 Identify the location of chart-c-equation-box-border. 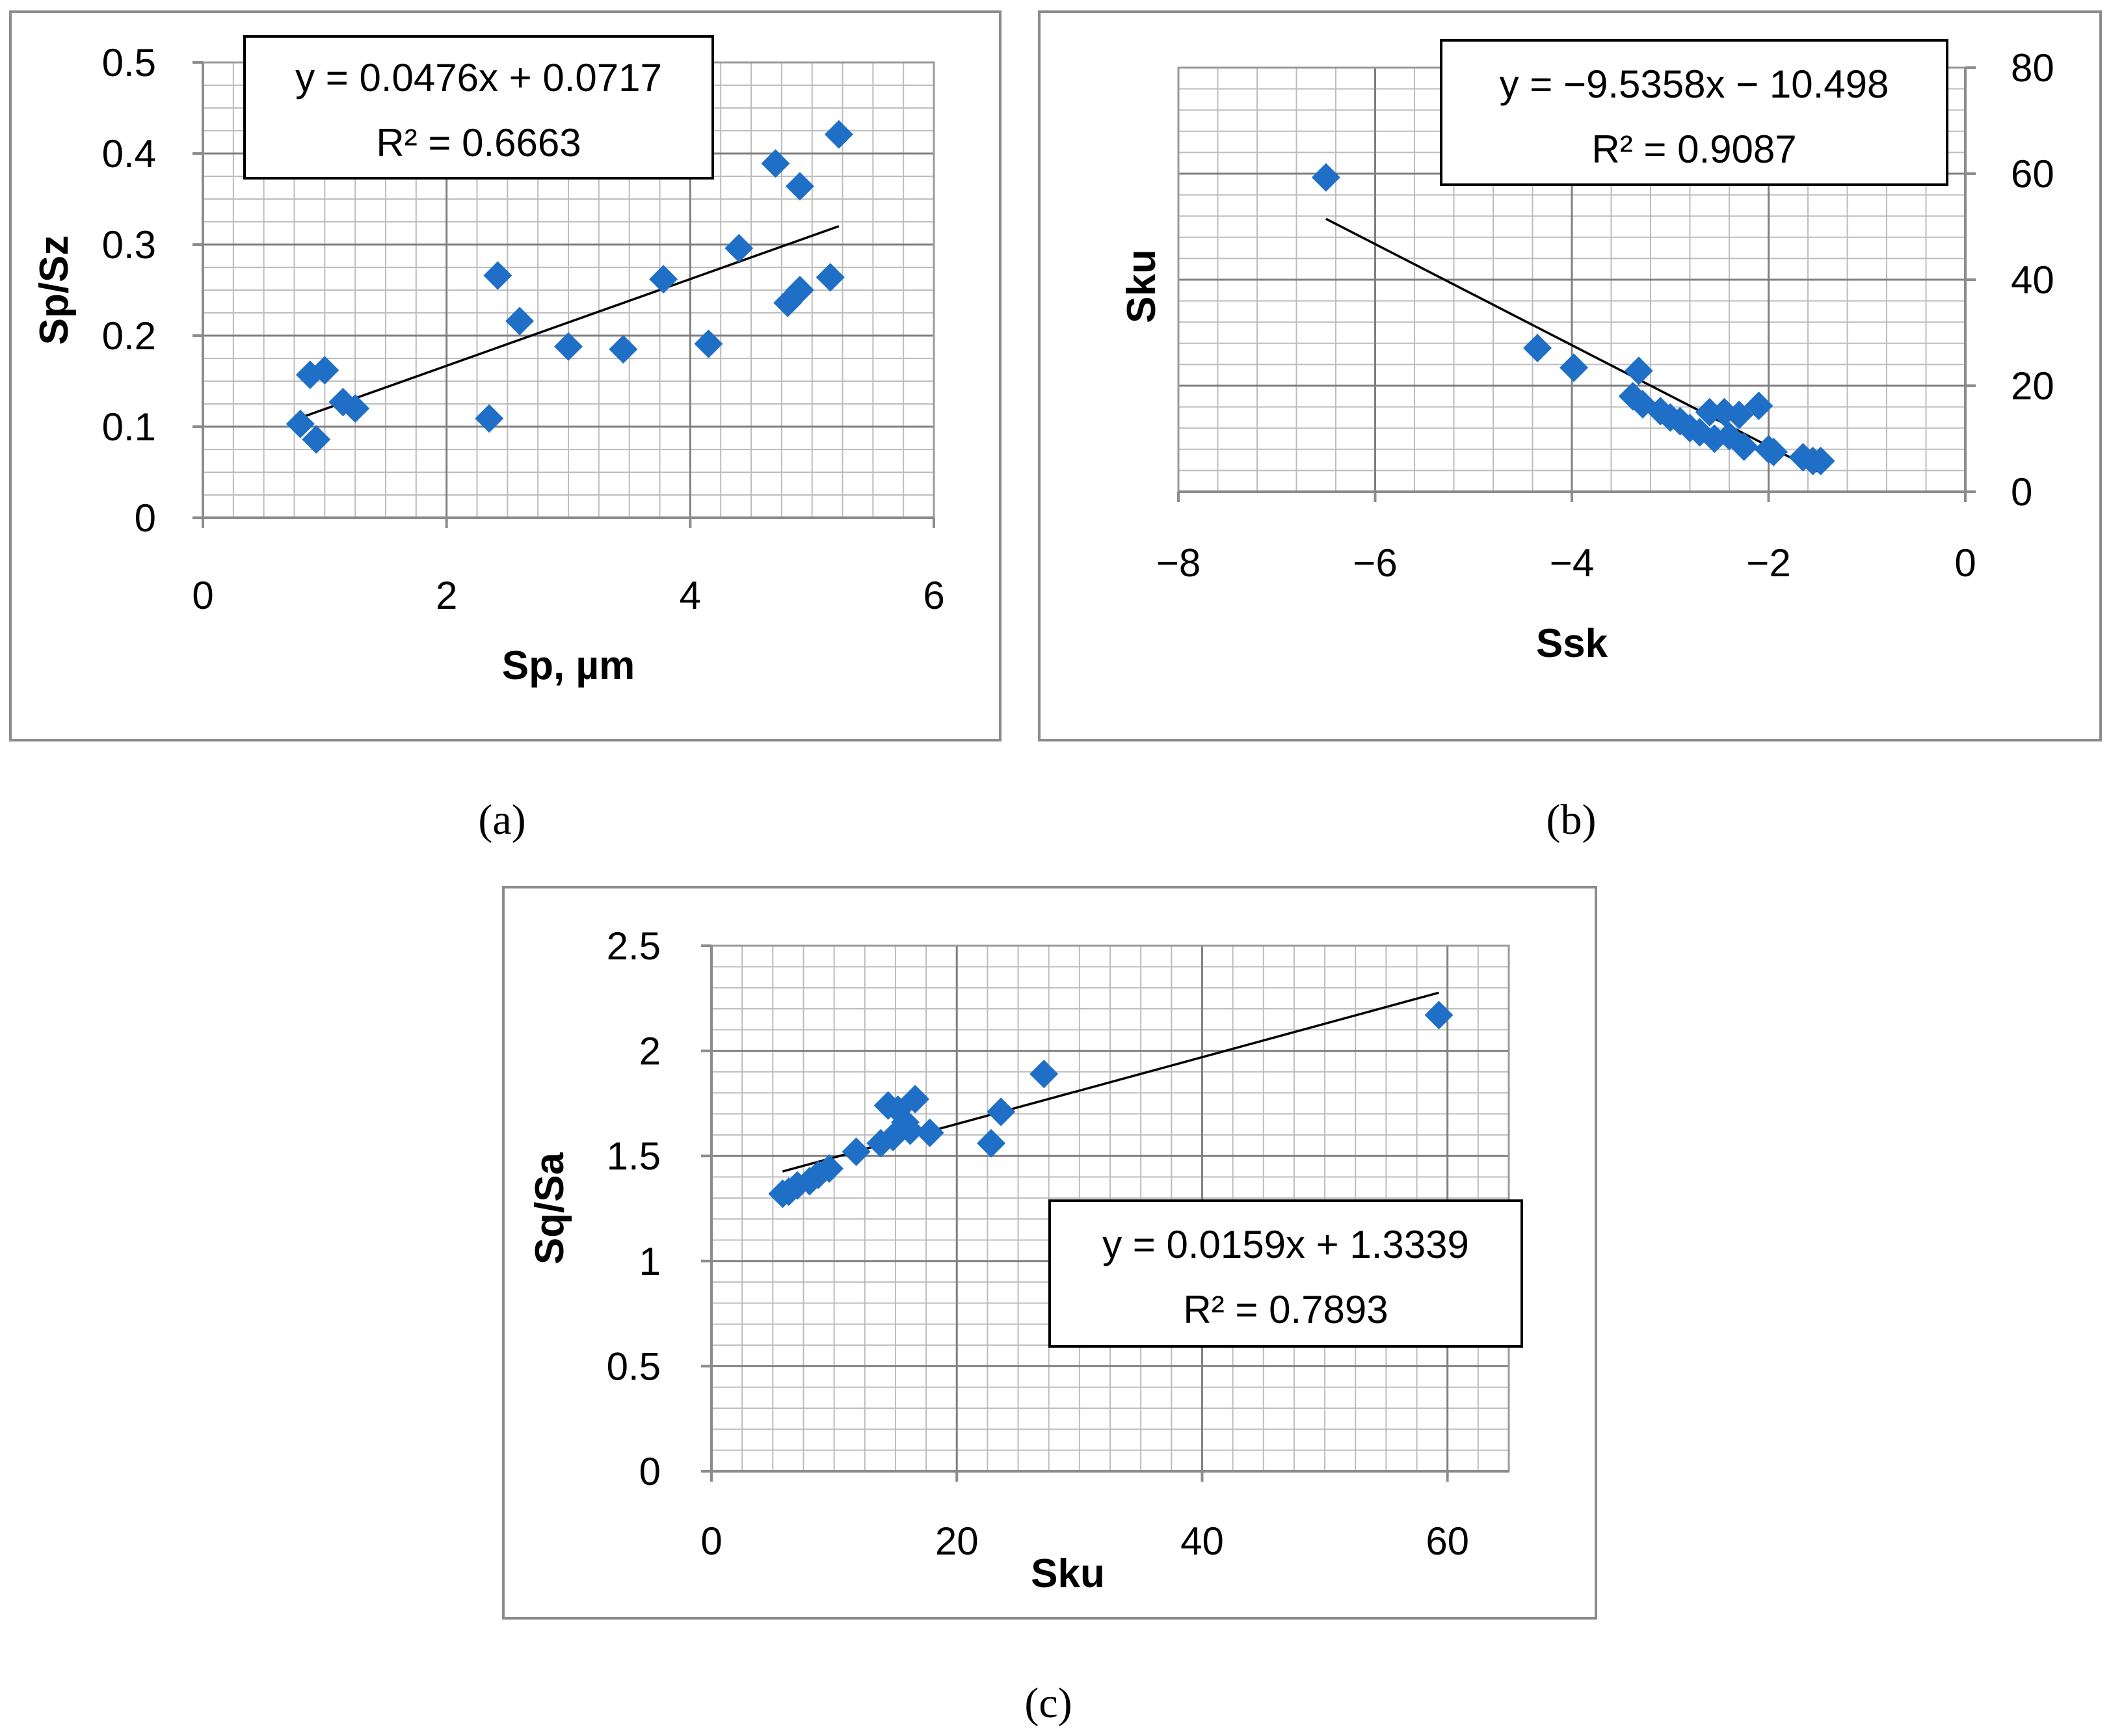
(1285, 1273).